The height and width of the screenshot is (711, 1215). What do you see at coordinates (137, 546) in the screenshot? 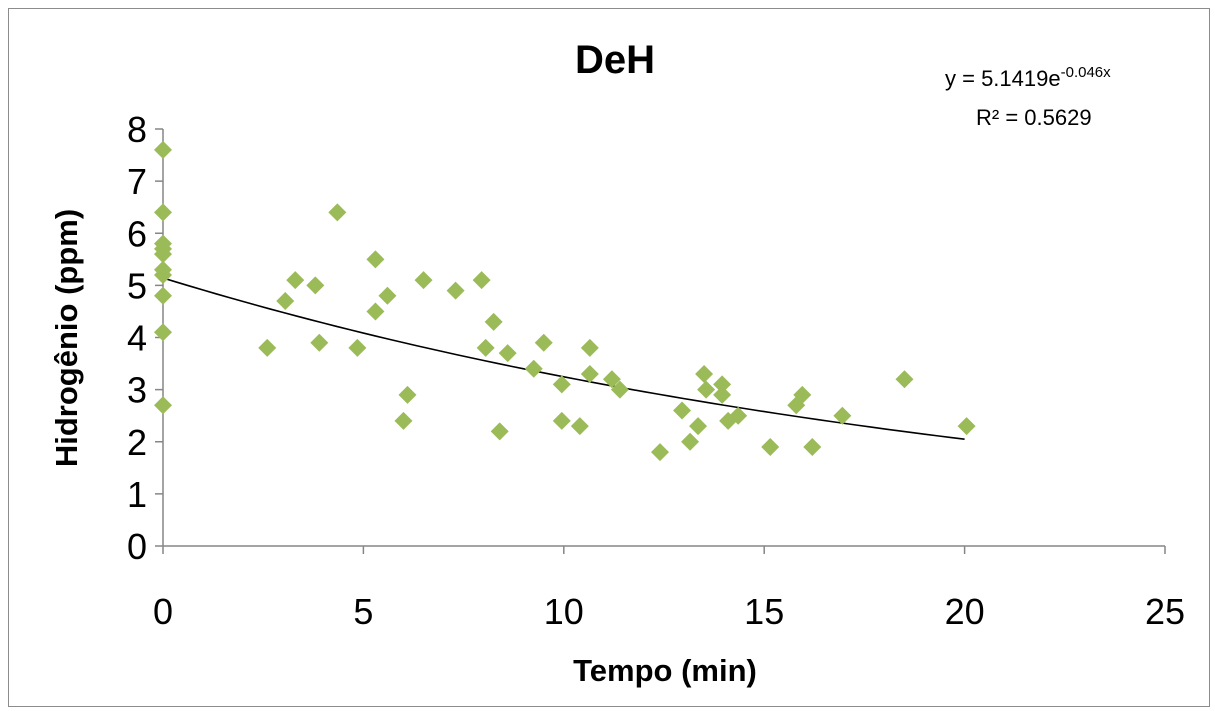
I see `y-tick-label: 0` at bounding box center [137, 546].